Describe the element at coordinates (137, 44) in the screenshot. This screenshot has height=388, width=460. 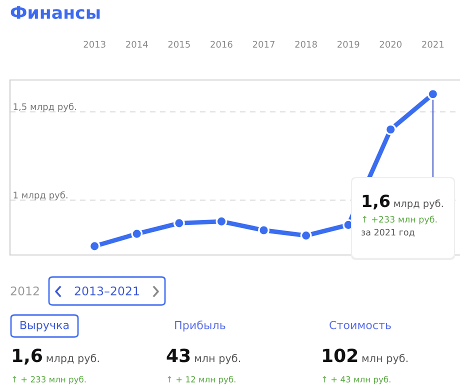
I see `x-tick-label: 2014` at that location.